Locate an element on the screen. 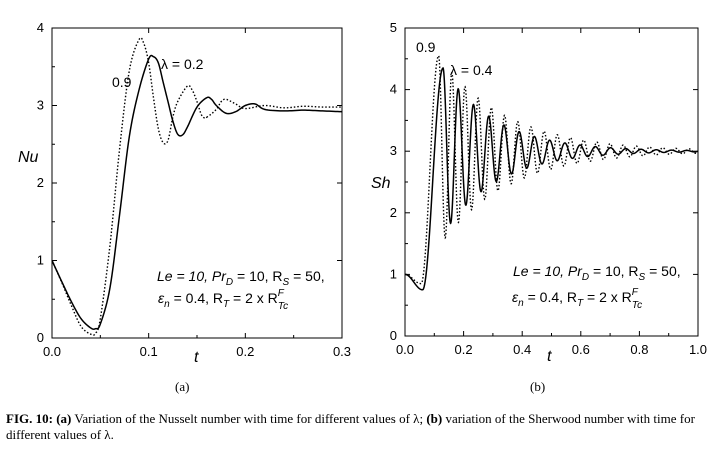 Image resolution: width=725 pixels, height=460 pixels. panel-b-lambda-label: λ = 0.4 is located at coordinates (471, 70).